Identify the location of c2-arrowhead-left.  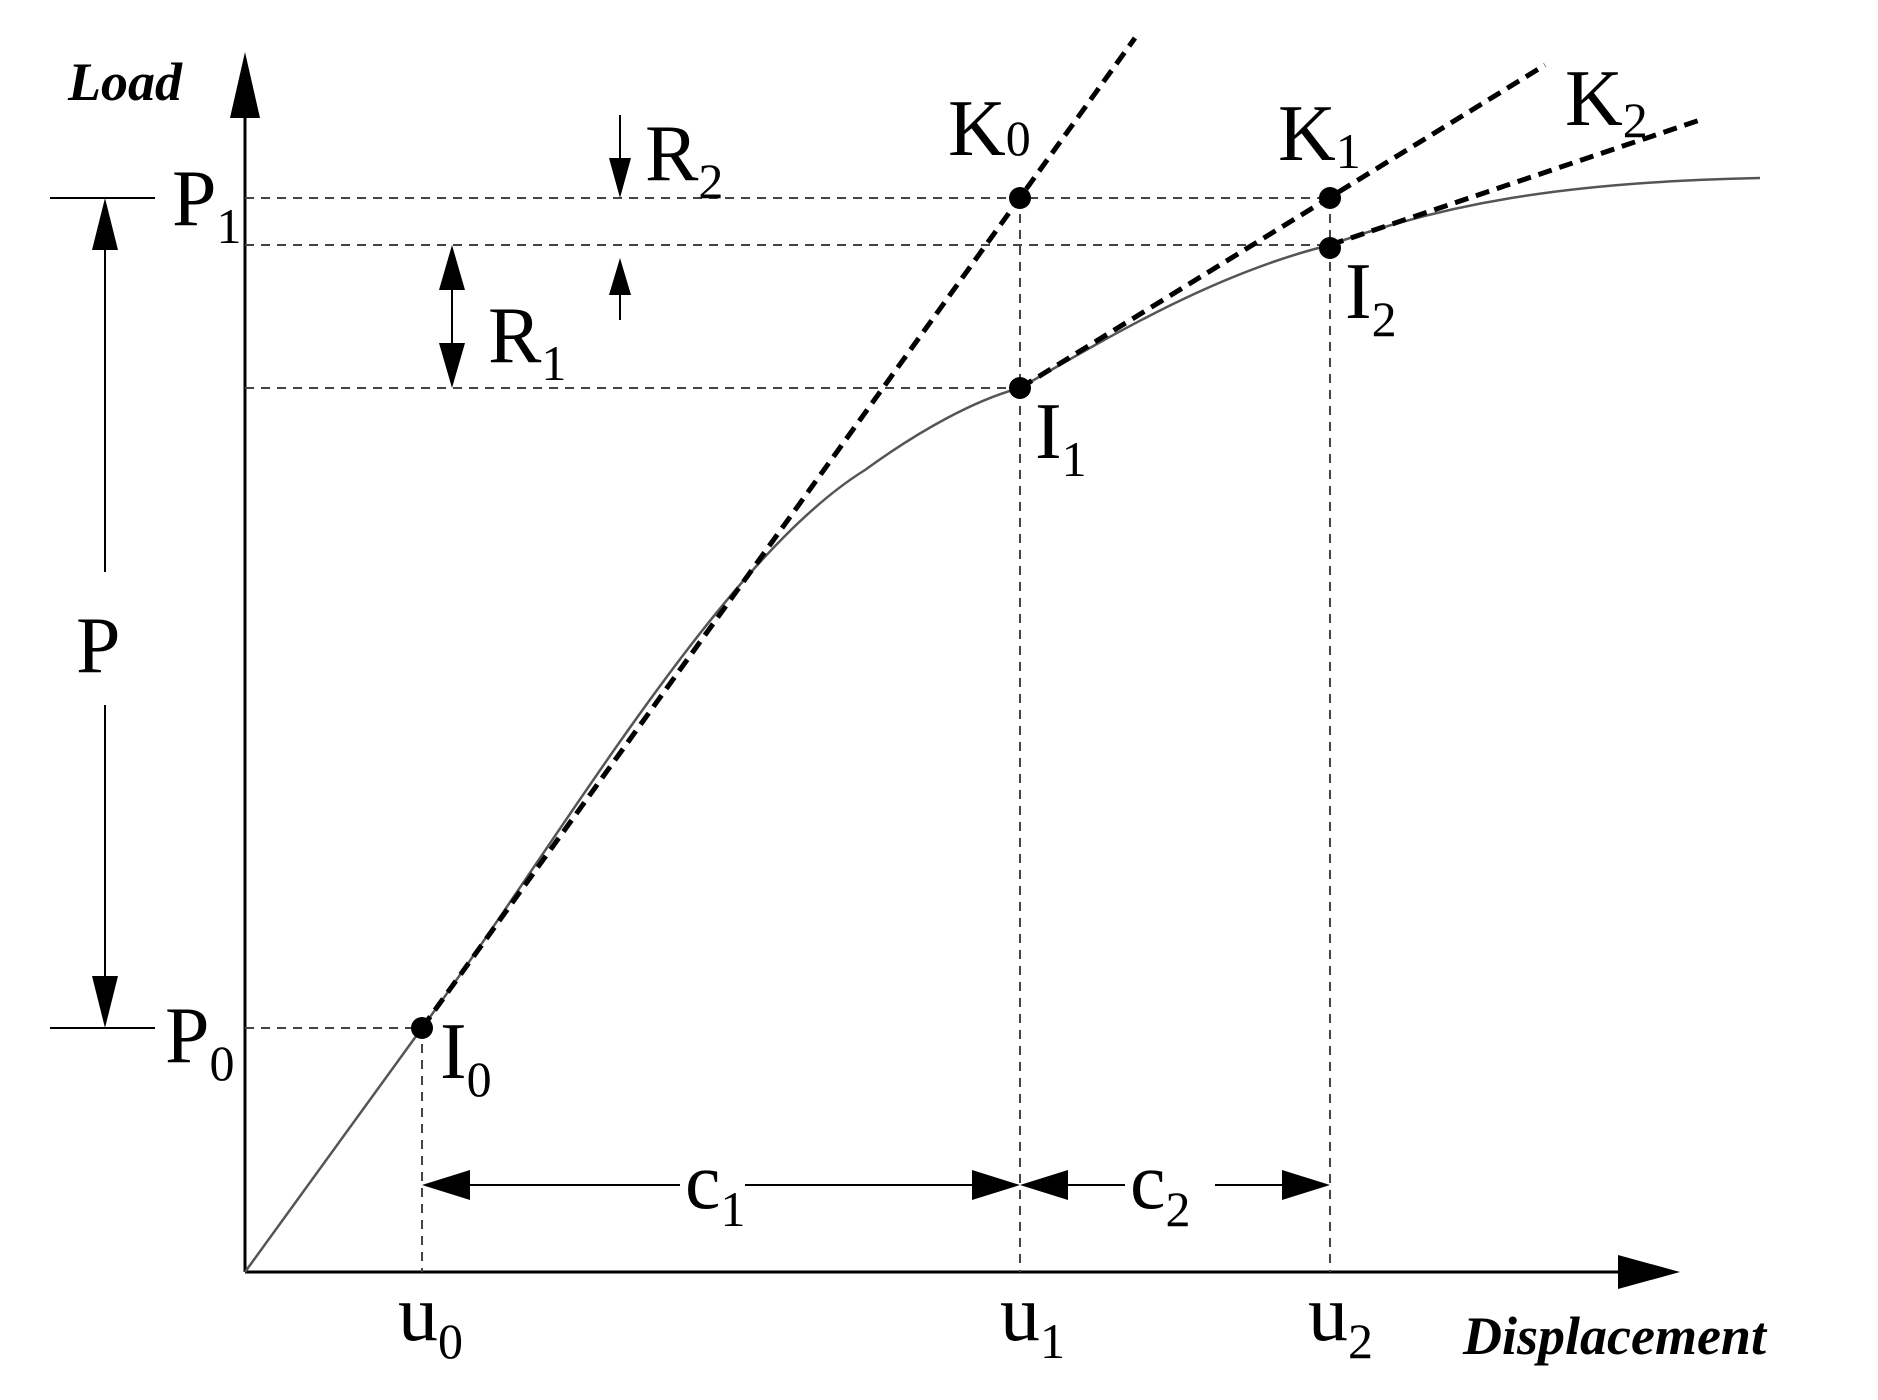
(1044, 1185).